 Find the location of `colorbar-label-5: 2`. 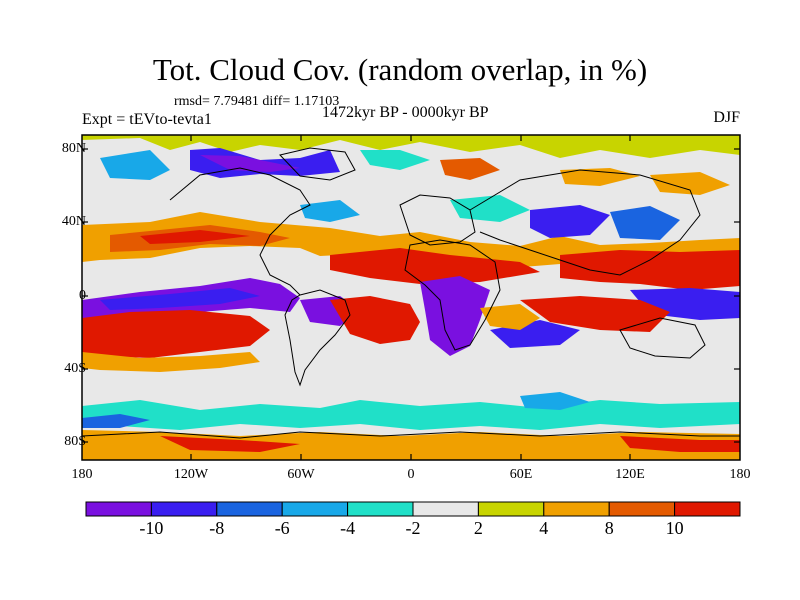

colorbar-label-5: 2 is located at coordinates (478, 528).